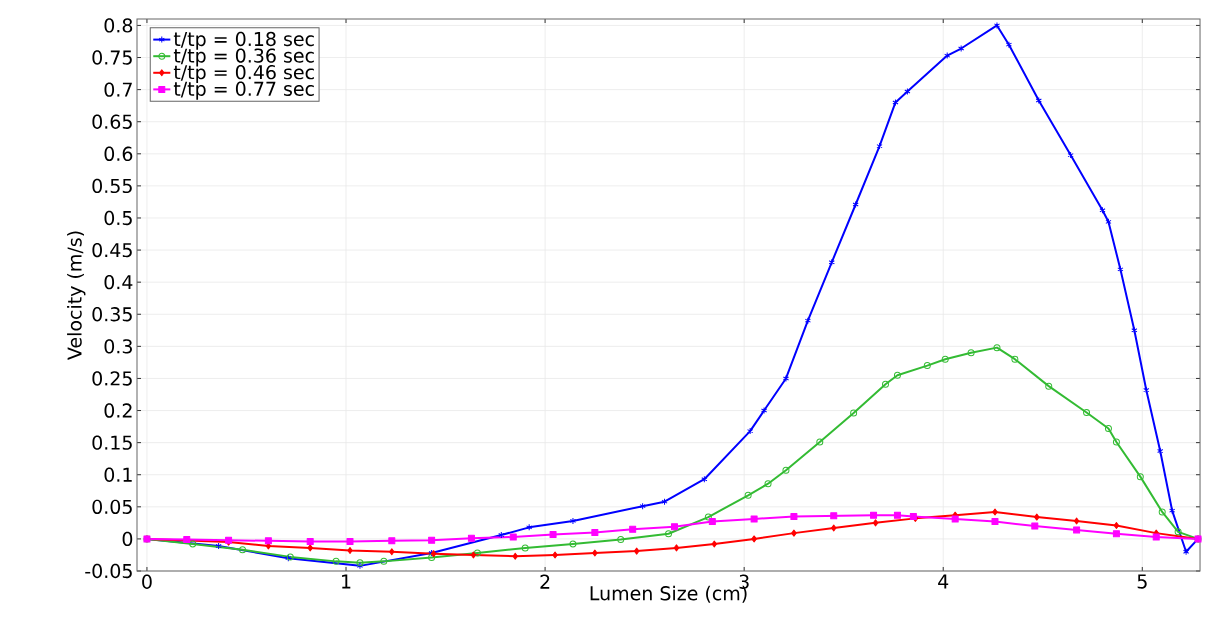 Image resolution: width=1207 pixels, height=624 pixels. I want to click on y-tick-label: 0, so click(127, 539).